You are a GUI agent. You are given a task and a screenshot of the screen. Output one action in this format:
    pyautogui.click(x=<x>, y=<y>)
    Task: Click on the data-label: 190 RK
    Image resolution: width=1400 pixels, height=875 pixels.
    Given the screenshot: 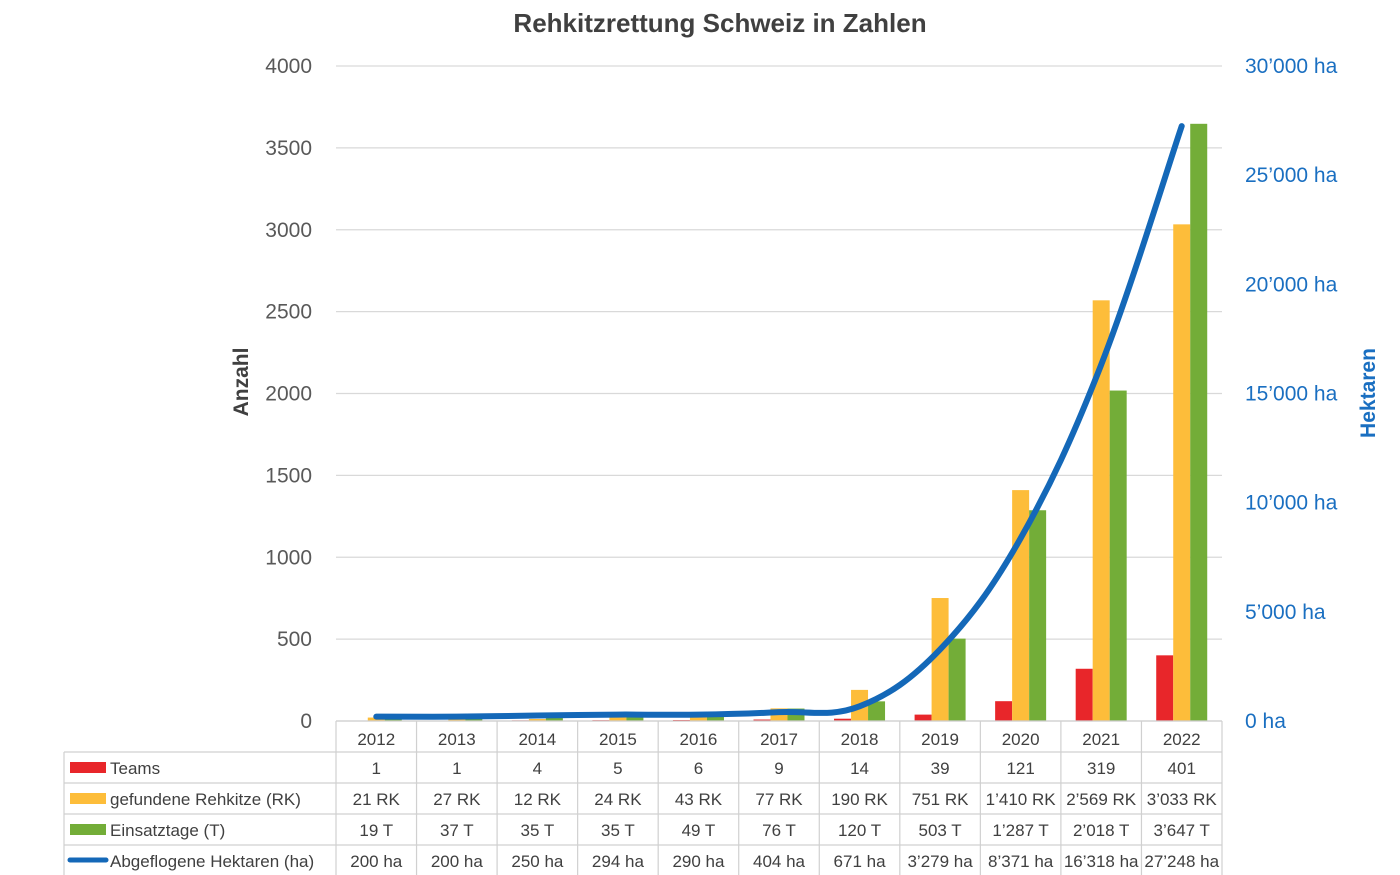 What is the action you would take?
    pyautogui.click(x=859, y=799)
    